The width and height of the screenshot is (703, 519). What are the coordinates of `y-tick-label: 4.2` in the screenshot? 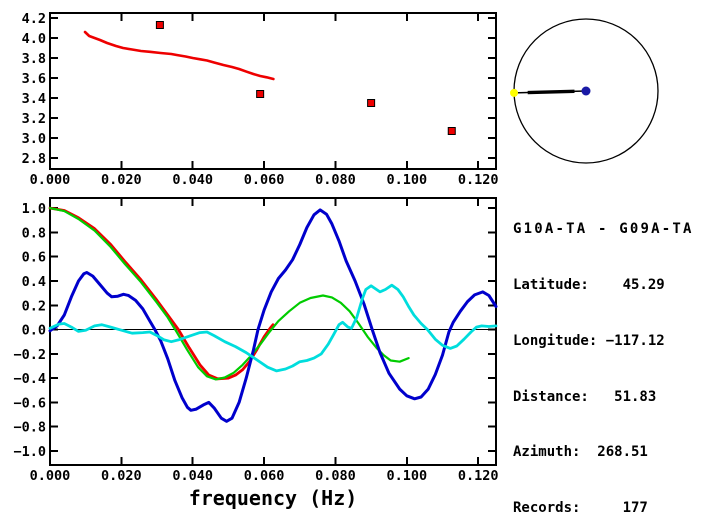 It's located at (34, 19).